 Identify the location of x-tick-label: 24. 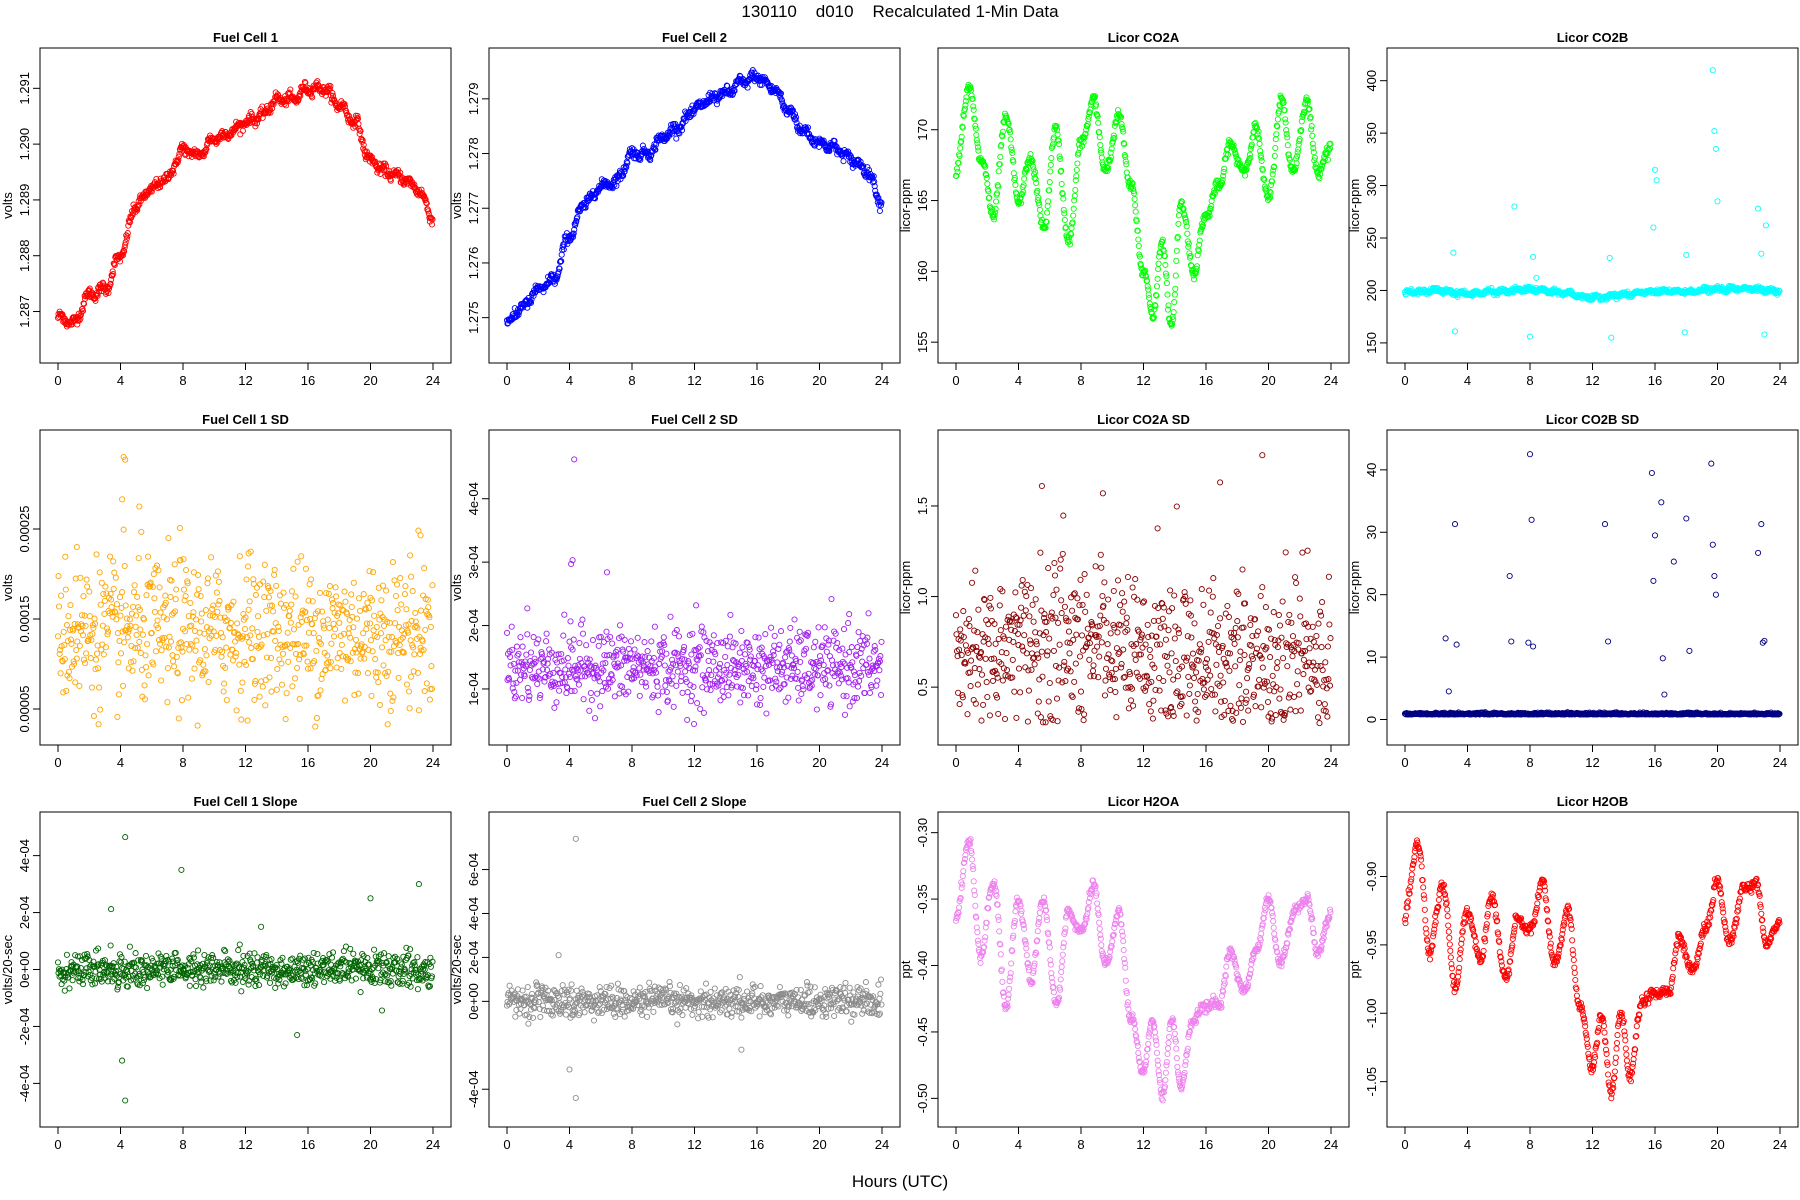
(882, 762).